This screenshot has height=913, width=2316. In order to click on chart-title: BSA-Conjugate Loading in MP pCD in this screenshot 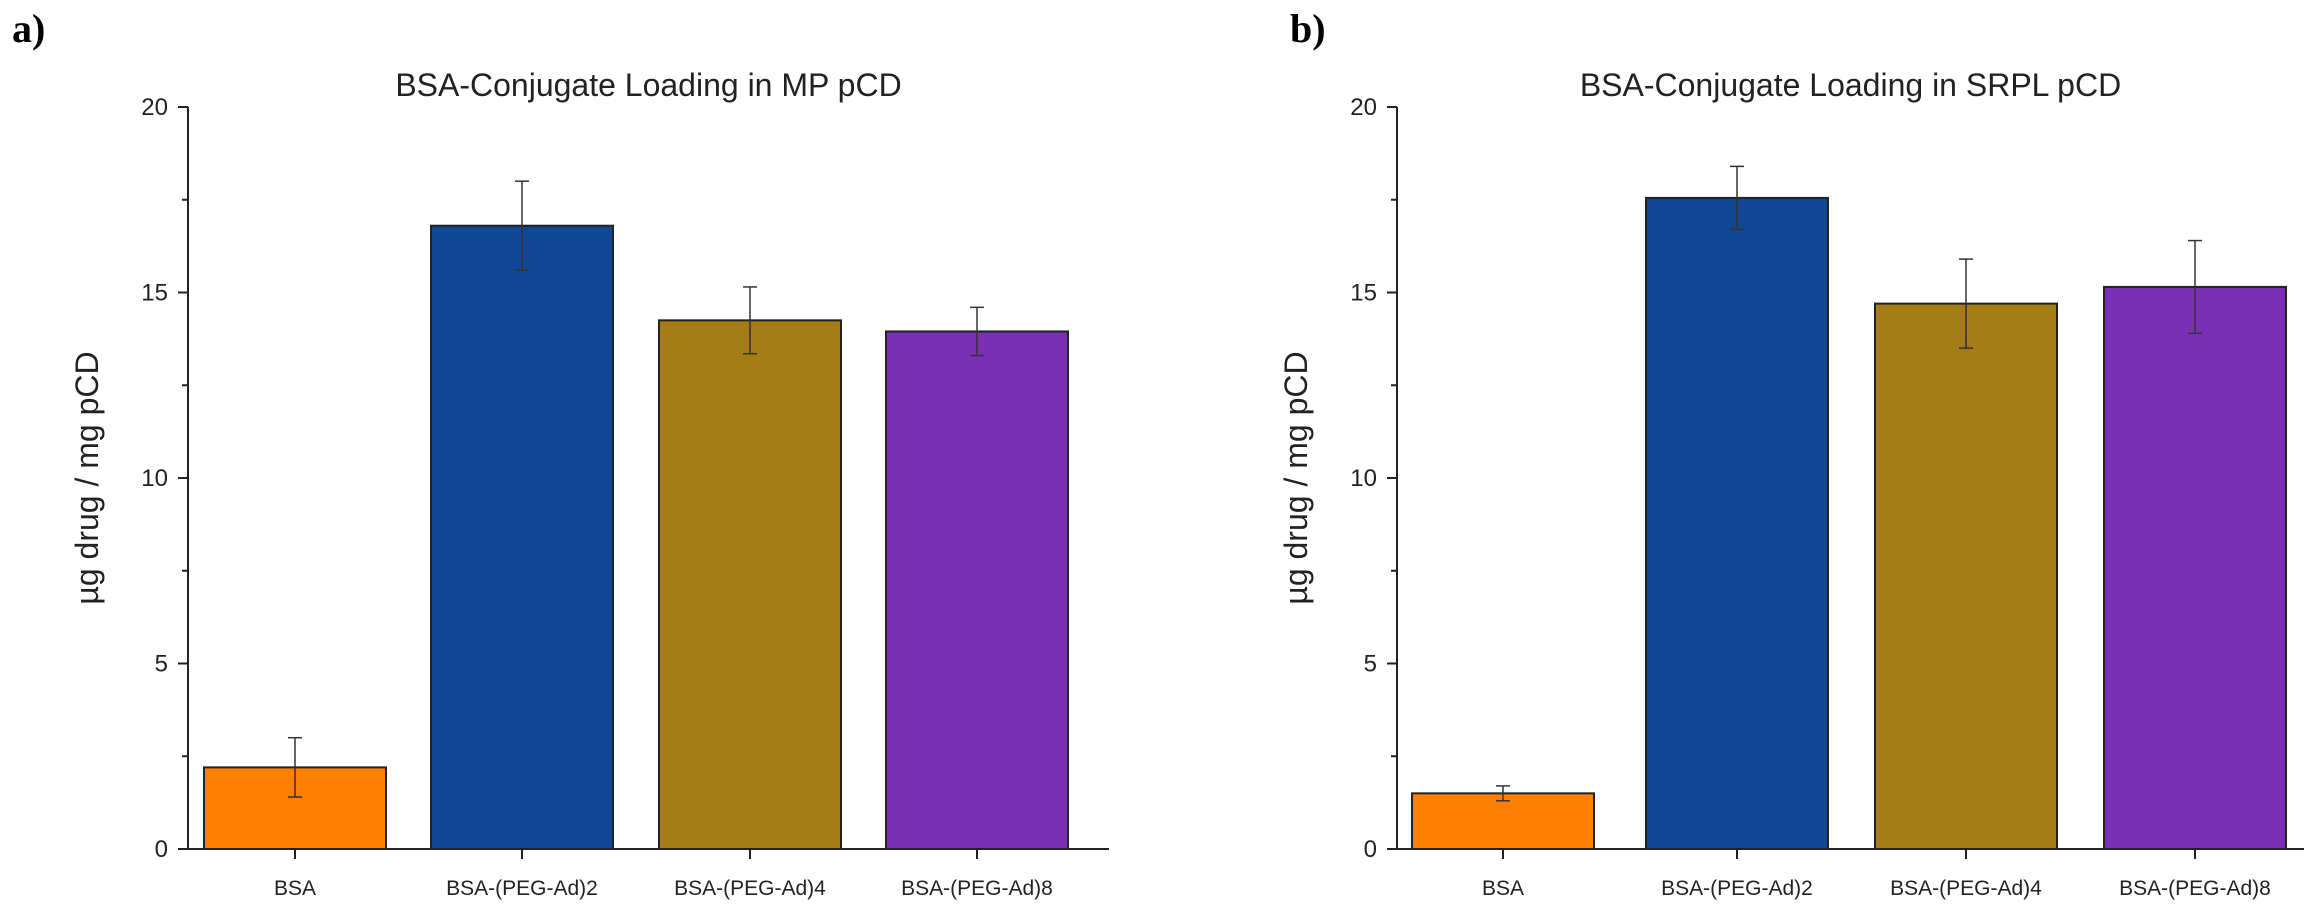, I will do `click(648, 85)`.